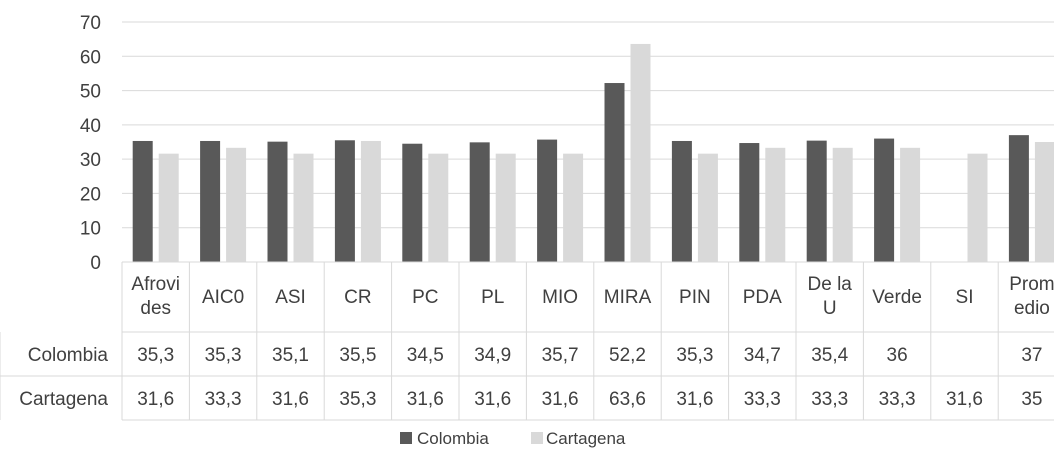 The height and width of the screenshot is (456, 1054). What do you see at coordinates (628, 297) in the screenshot?
I see `category-label: MIRA` at bounding box center [628, 297].